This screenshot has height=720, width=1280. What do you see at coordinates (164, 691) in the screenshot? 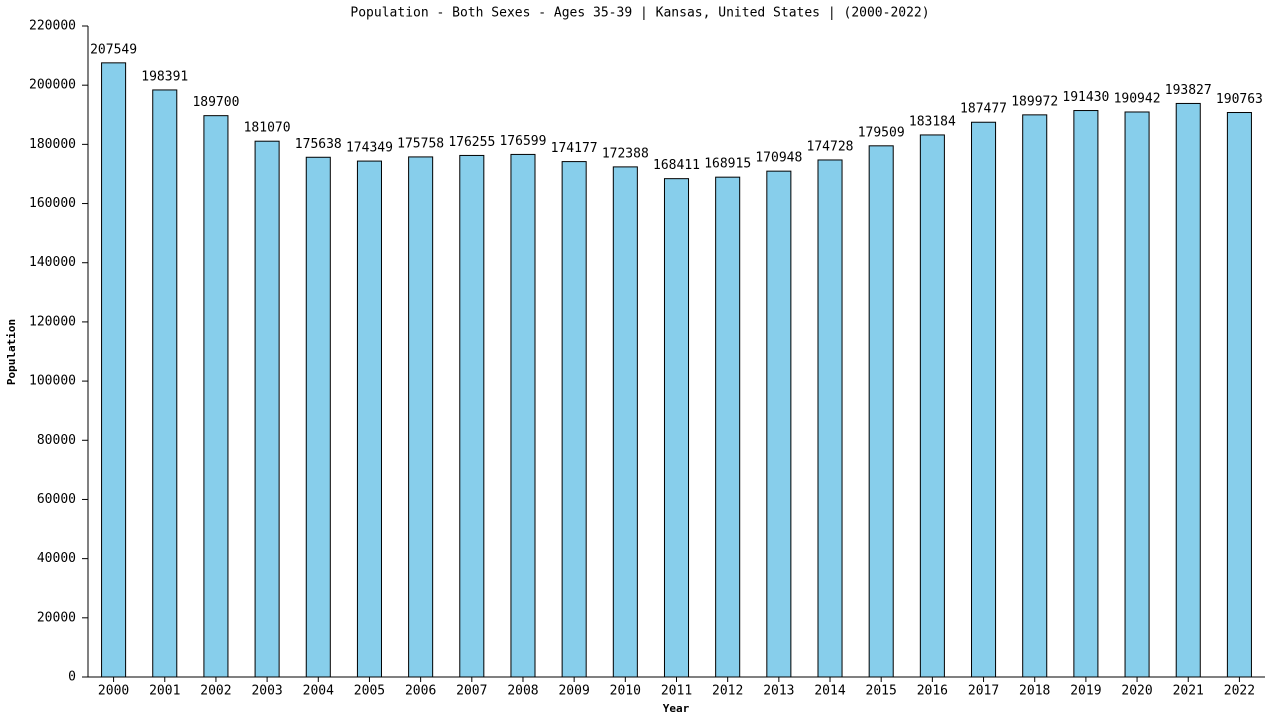
I see `x-tick-label: 2001` at bounding box center [164, 691].